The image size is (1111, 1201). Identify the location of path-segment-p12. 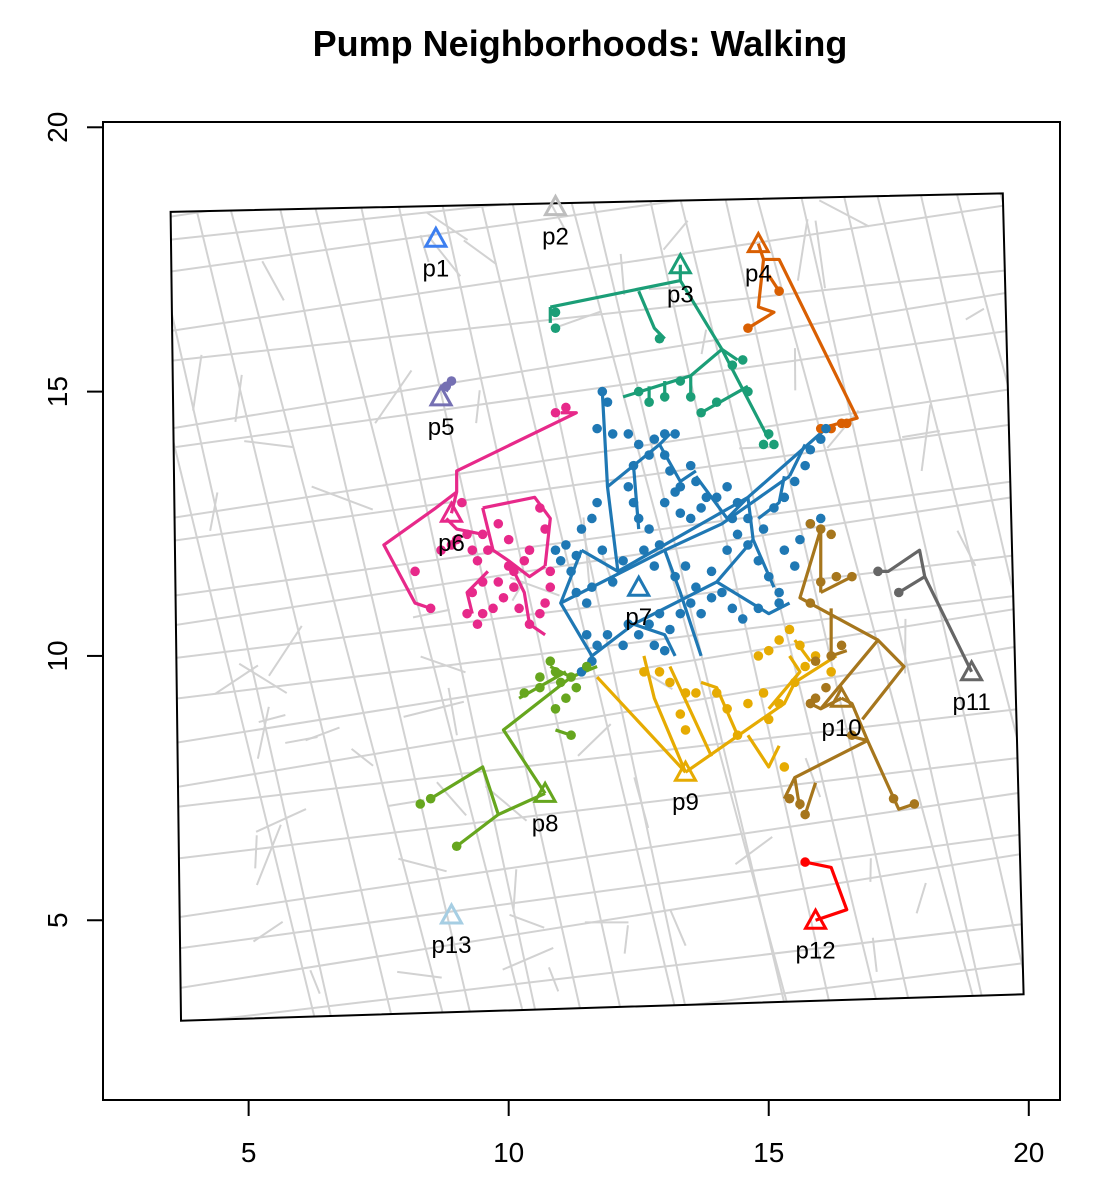
(826, 891).